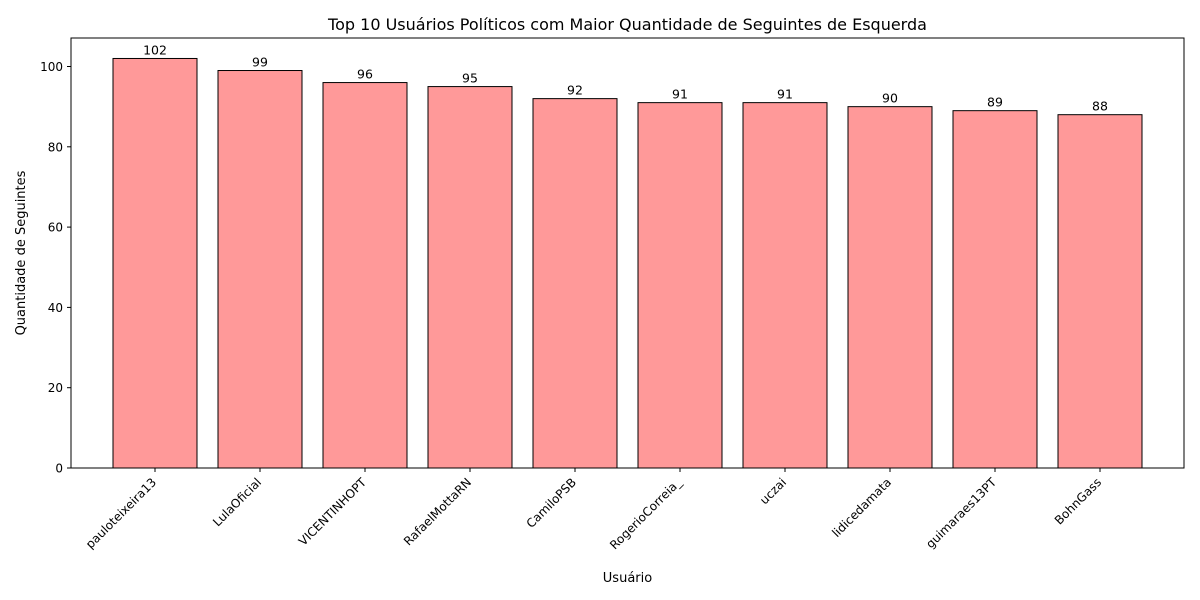  I want to click on bar-lidicedamata, so click(890, 287).